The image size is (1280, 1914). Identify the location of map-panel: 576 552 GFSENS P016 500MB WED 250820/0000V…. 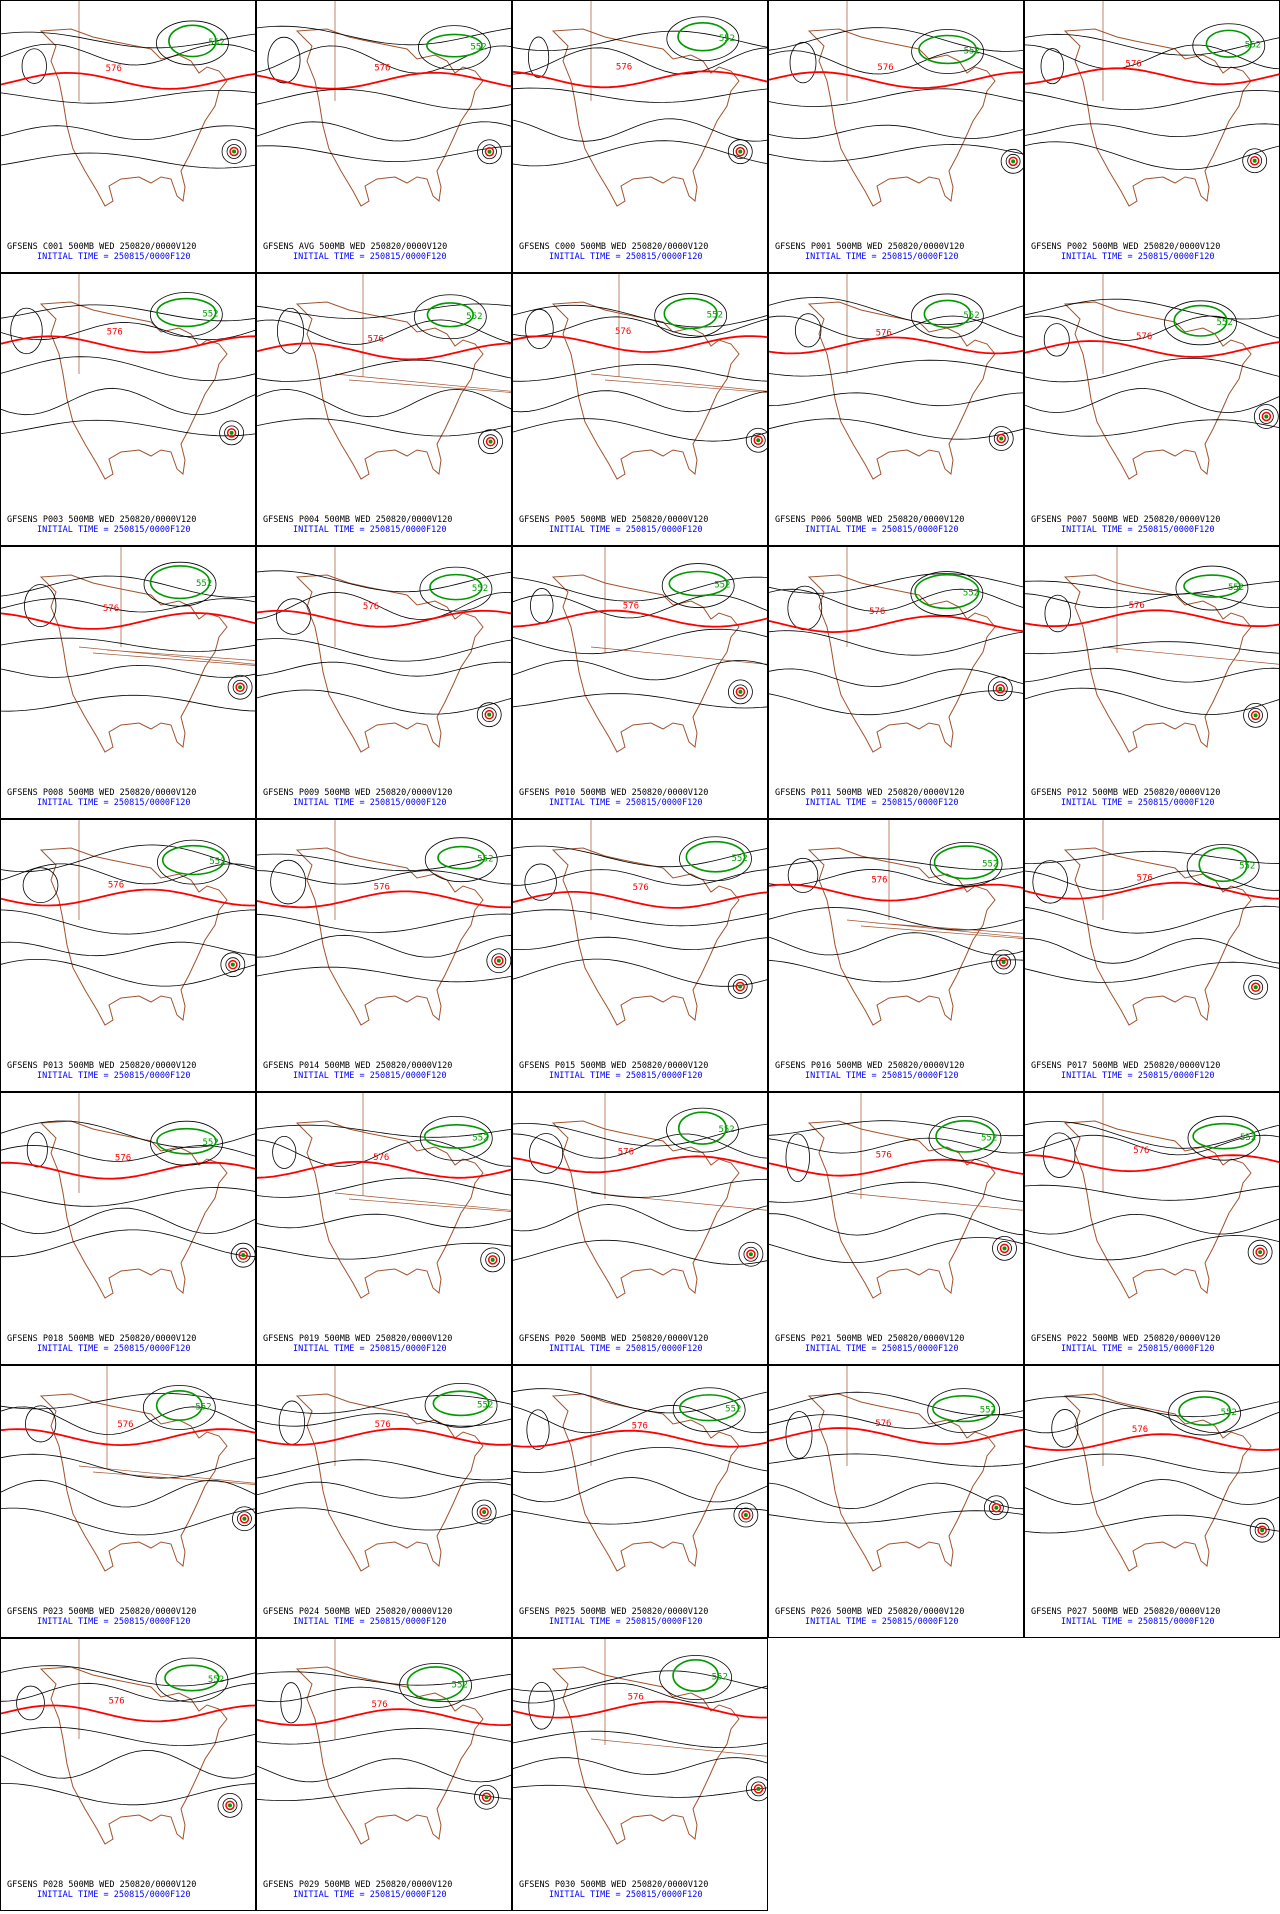
(1024, 950).